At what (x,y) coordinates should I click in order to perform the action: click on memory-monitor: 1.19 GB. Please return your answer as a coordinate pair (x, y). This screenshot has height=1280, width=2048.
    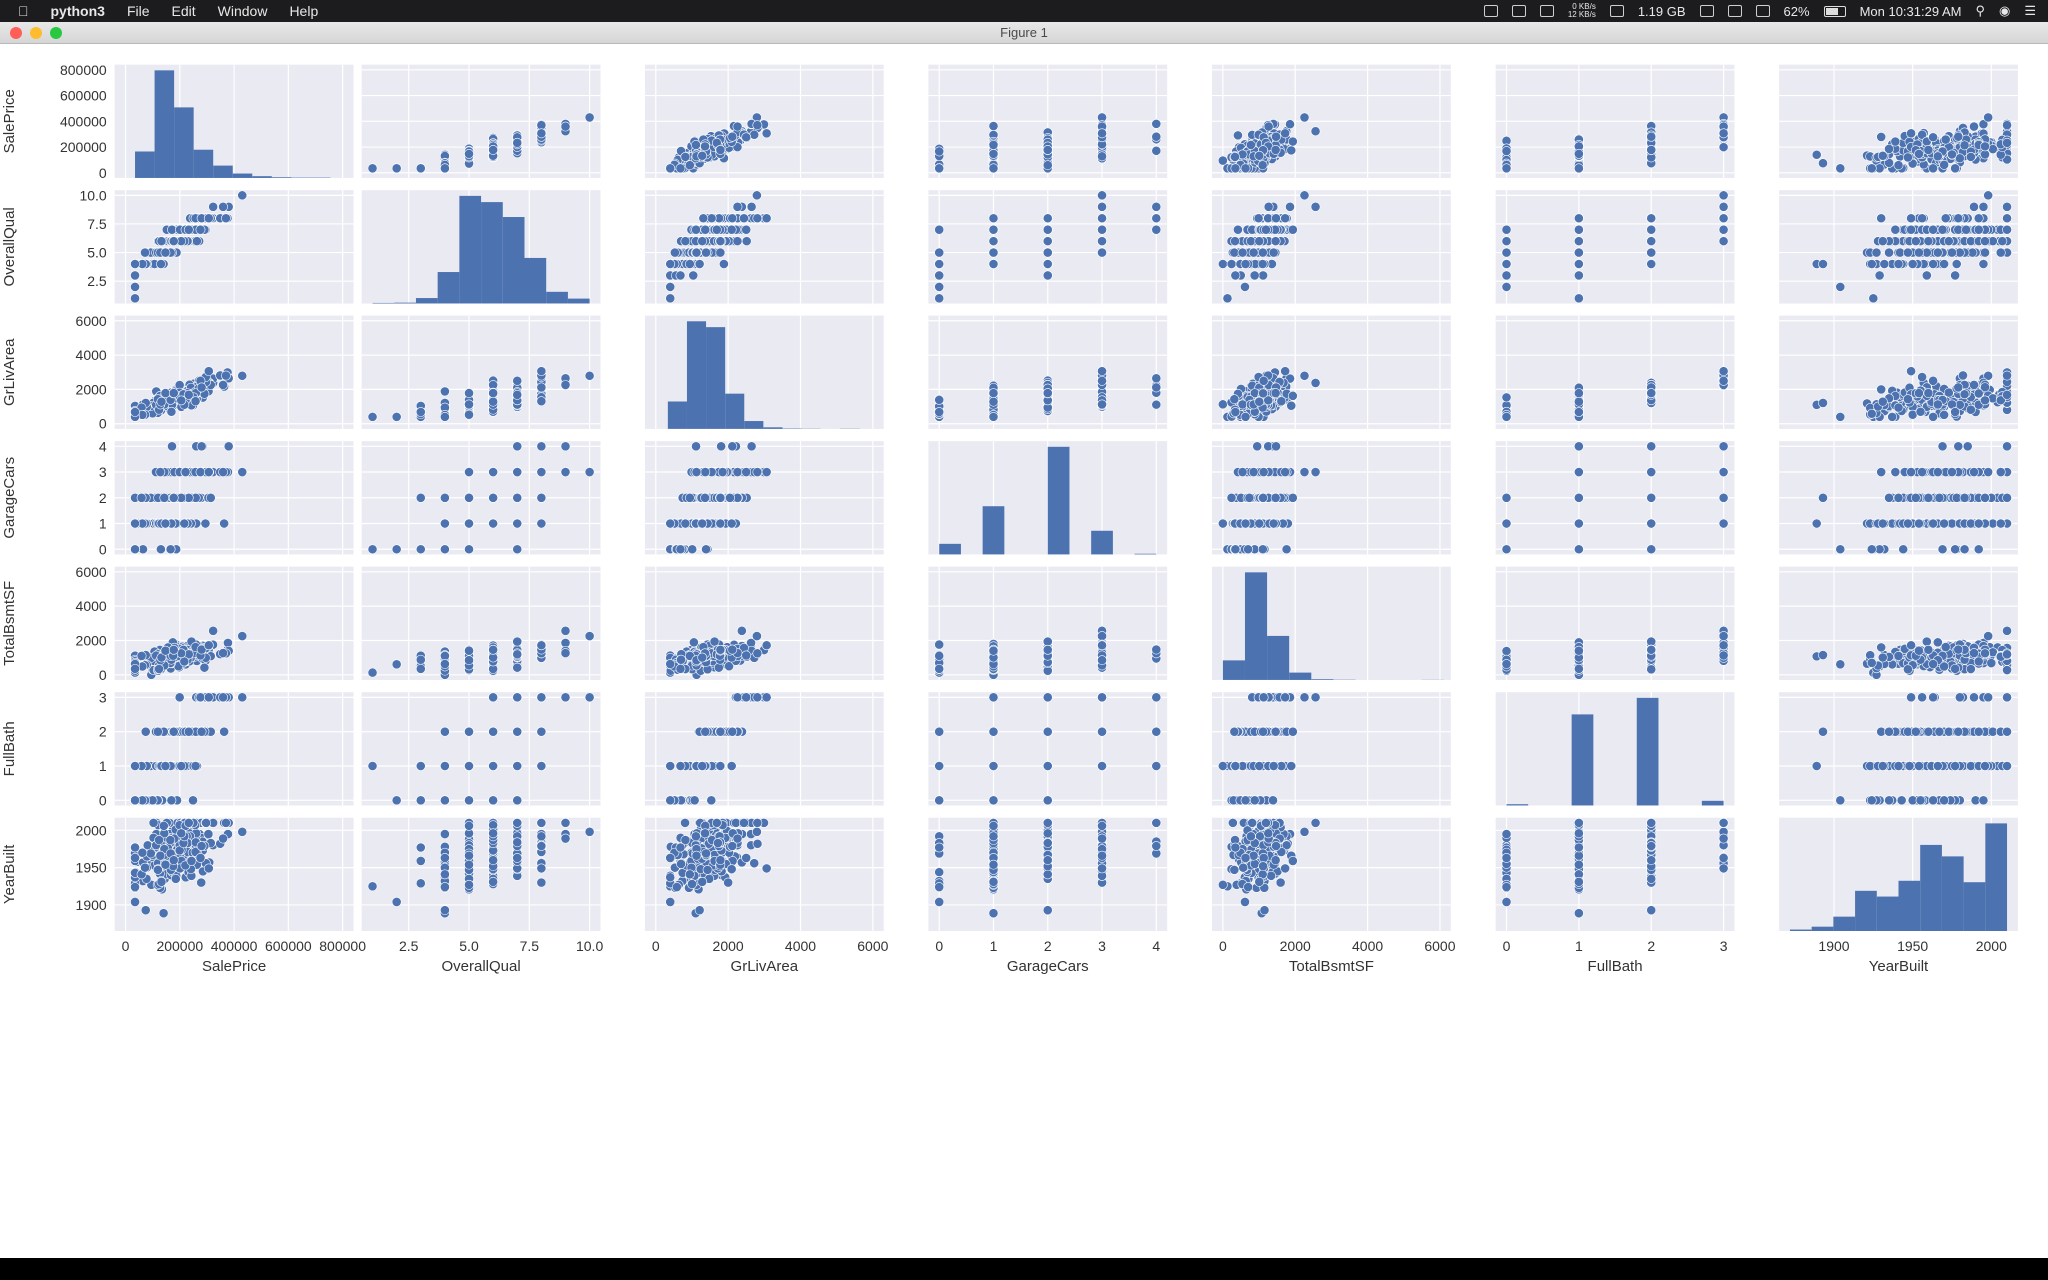
    Looking at the image, I should click on (1661, 11).